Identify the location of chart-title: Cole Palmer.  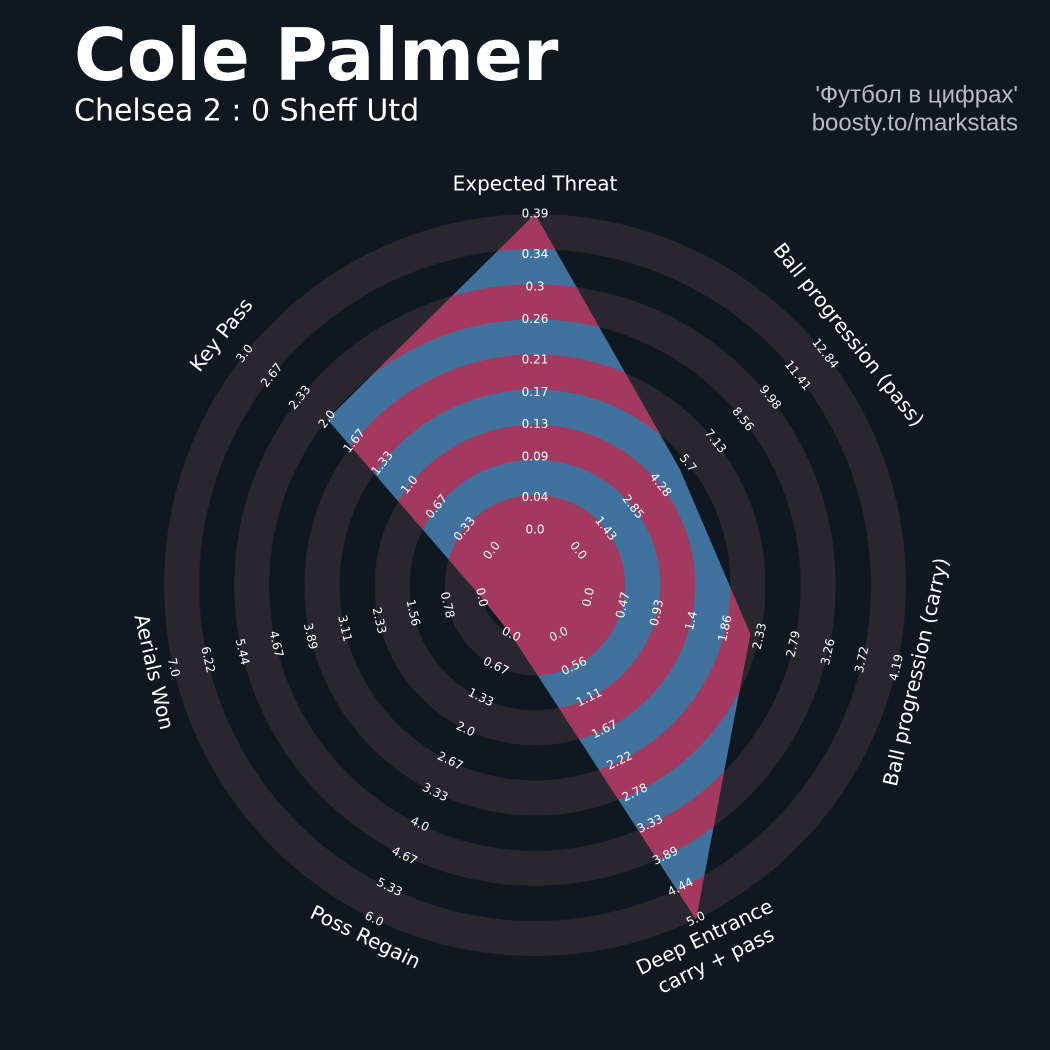
(316, 55).